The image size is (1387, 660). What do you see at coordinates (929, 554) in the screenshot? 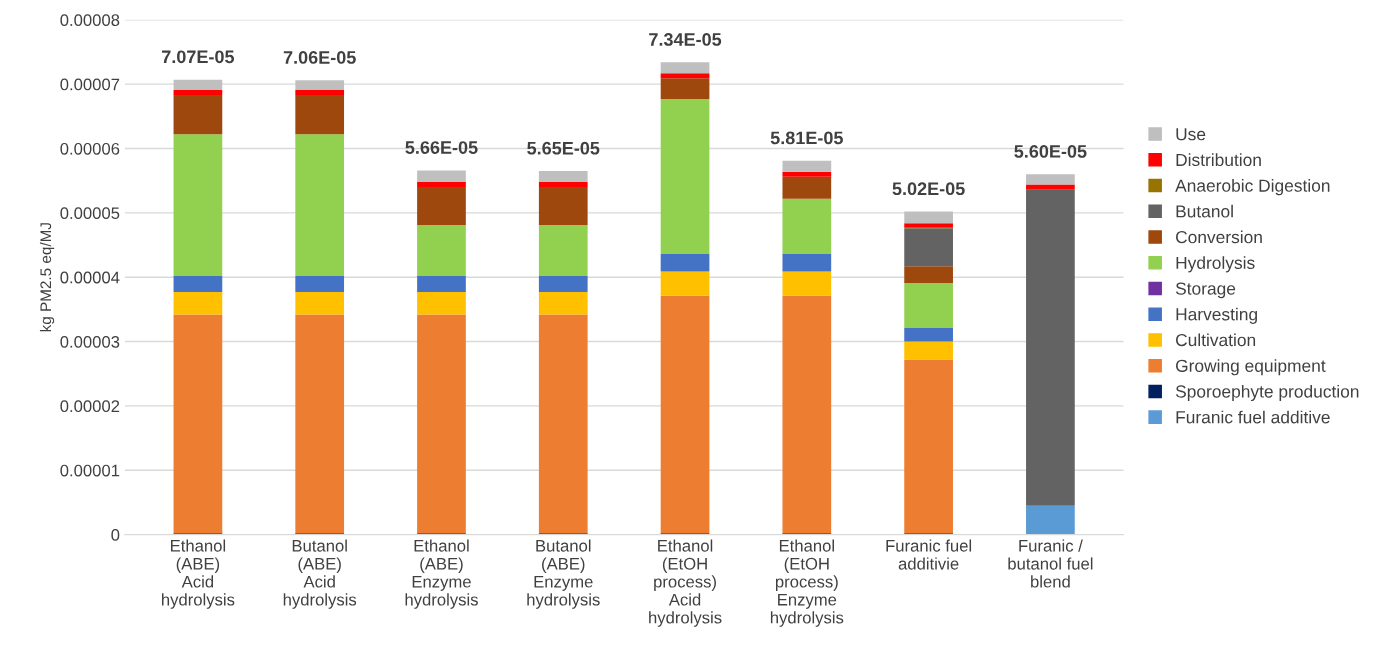
I see `x-tick-label: Furanic fuel additivie` at bounding box center [929, 554].